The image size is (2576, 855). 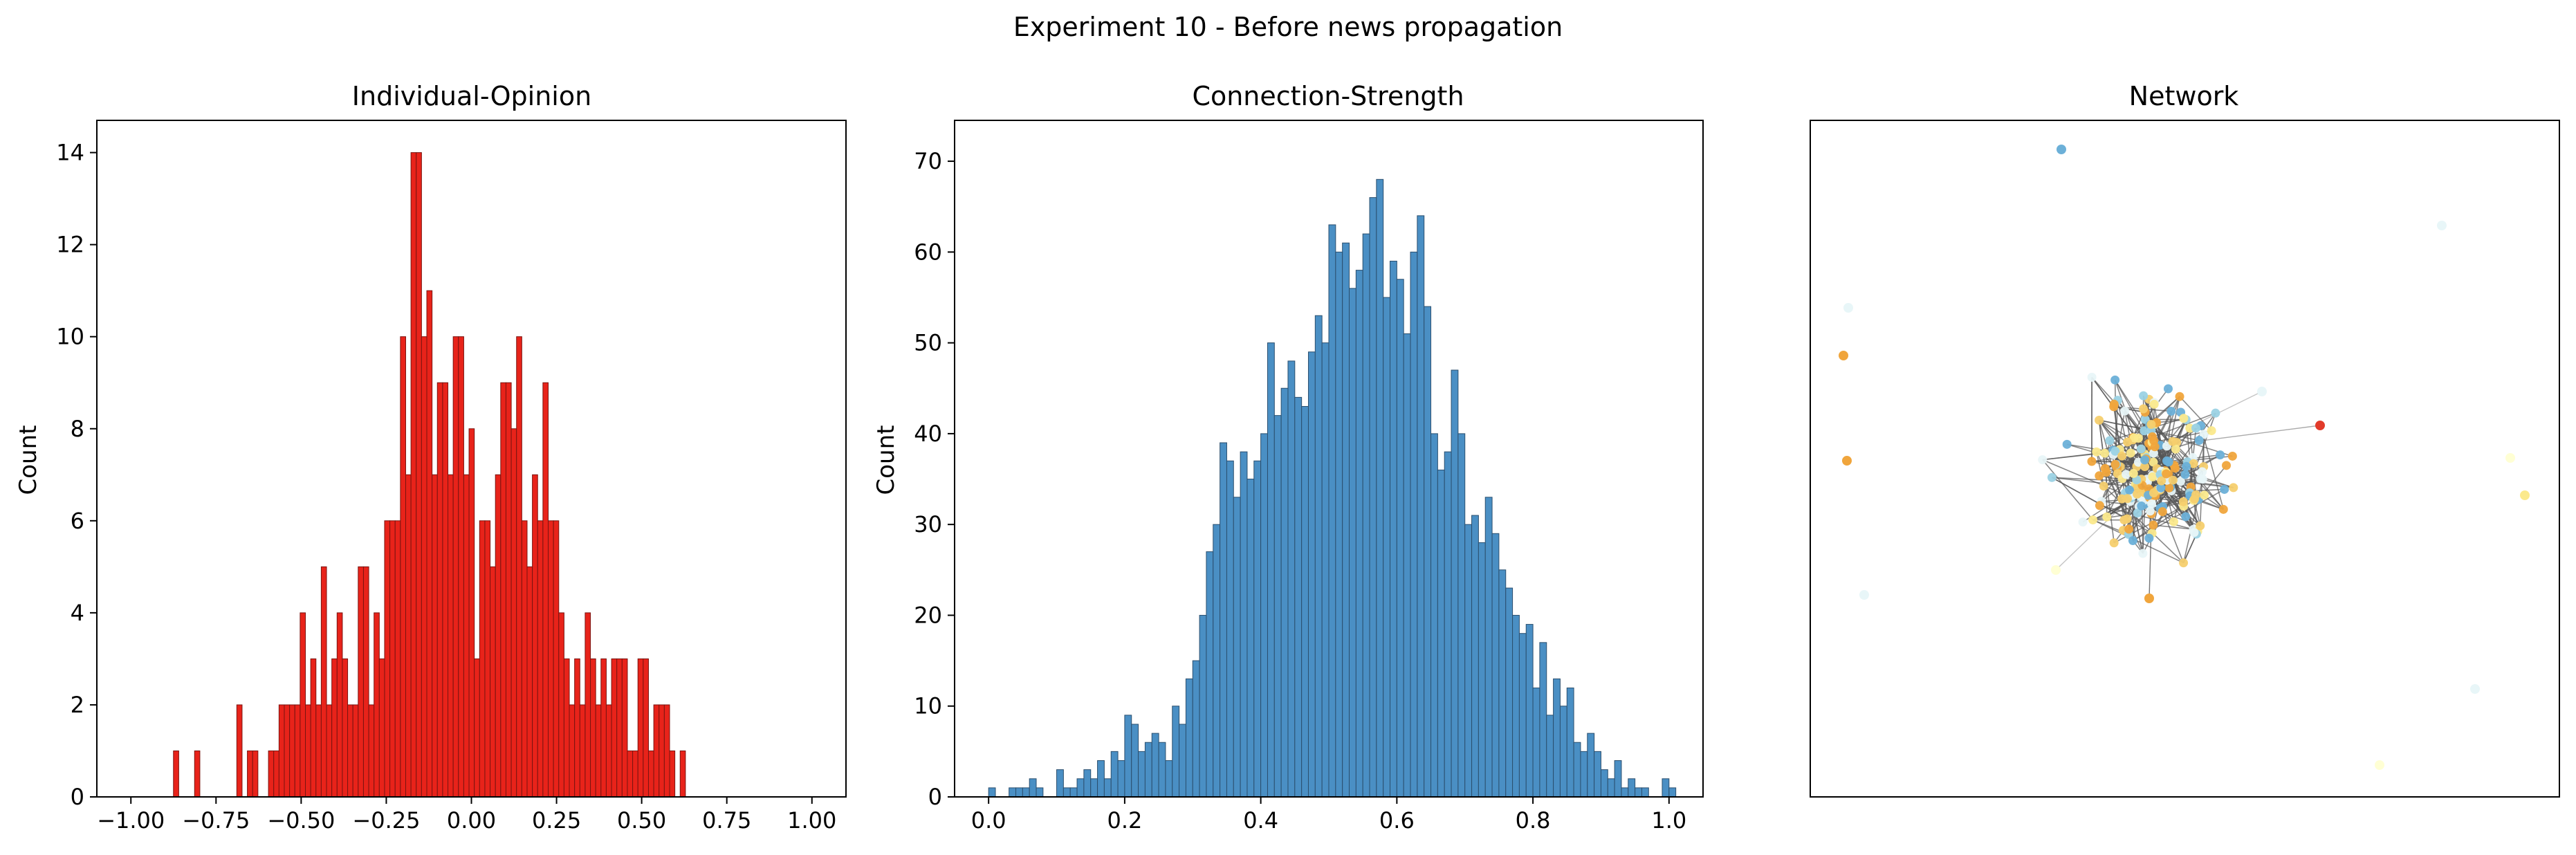 What do you see at coordinates (811, 820) in the screenshot?
I see `individual-opinion-x-tick-label: 1.00` at bounding box center [811, 820].